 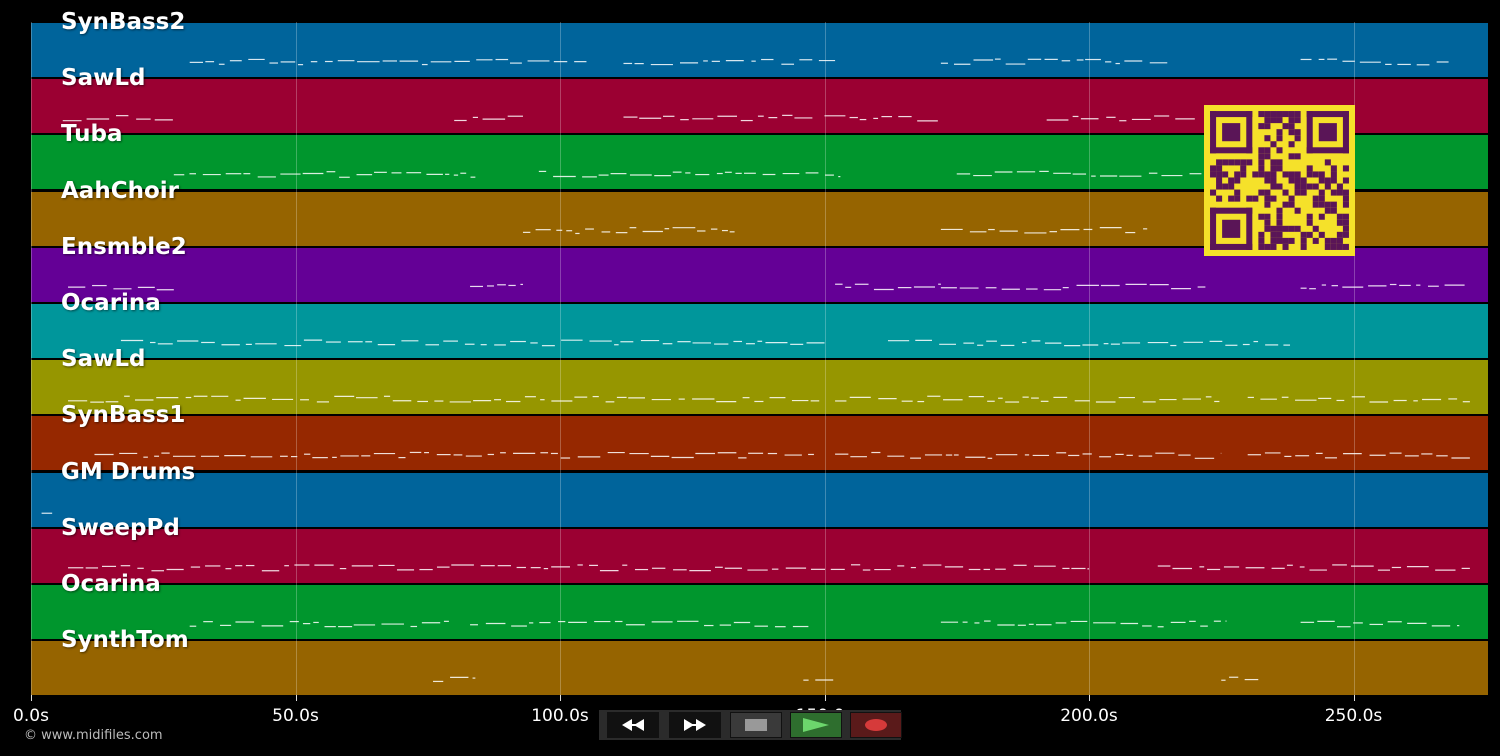 What do you see at coordinates (111, 303) in the screenshot?
I see `track-name: Ocarina` at bounding box center [111, 303].